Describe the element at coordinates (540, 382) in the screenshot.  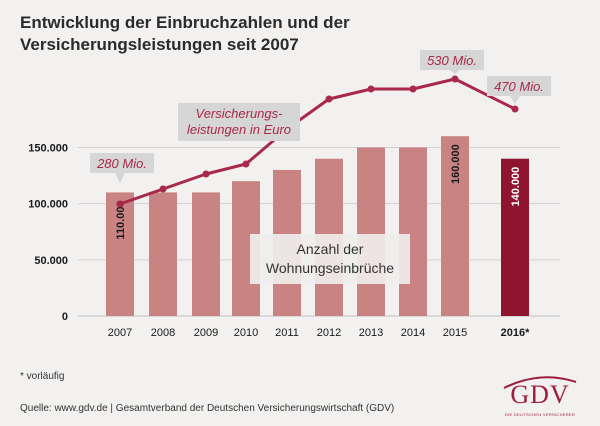
I see `logo-swoosh-icon` at that location.